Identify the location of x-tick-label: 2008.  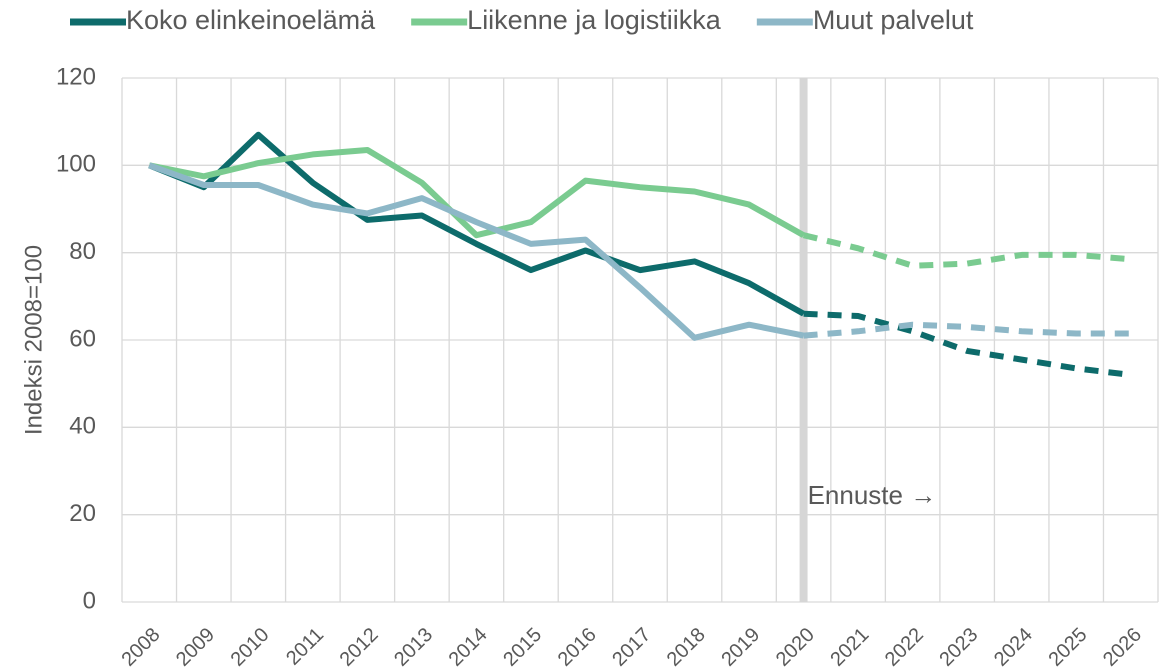
(141, 646).